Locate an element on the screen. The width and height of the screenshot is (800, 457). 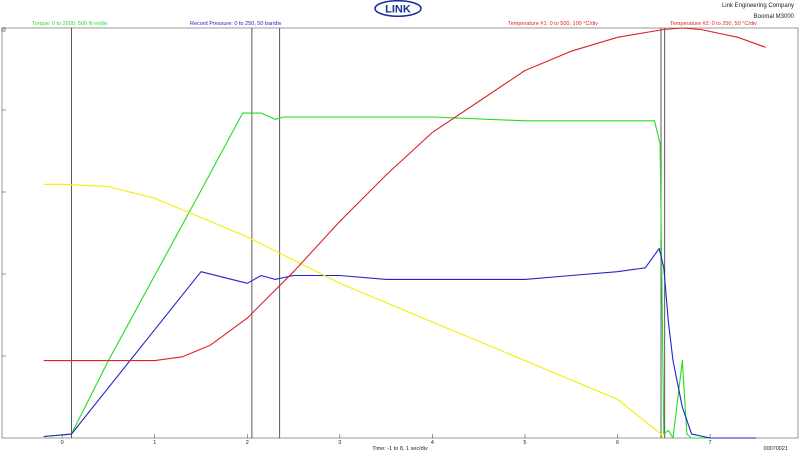
company-name: Link Engineering Company is located at coordinates (757, 6).